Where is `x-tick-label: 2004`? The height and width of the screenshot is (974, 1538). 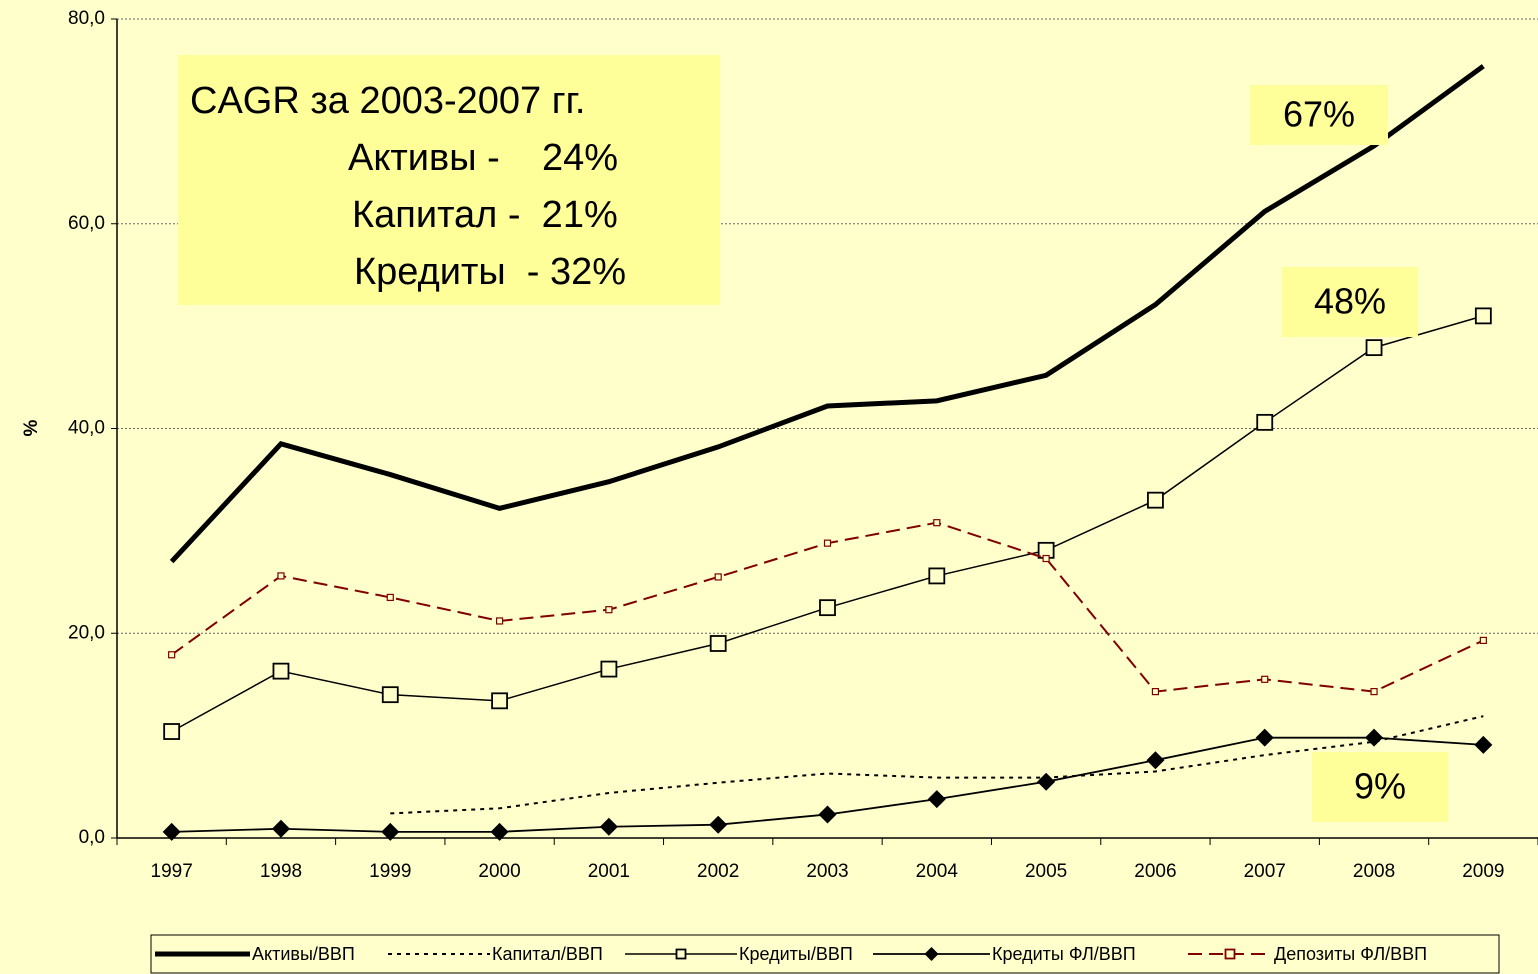 x-tick-label: 2004 is located at coordinates (937, 871).